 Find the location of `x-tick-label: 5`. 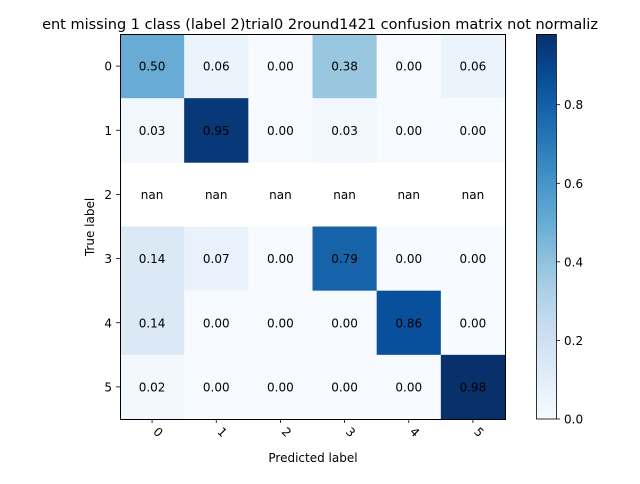

x-tick-label: 5 is located at coordinates (478, 432).